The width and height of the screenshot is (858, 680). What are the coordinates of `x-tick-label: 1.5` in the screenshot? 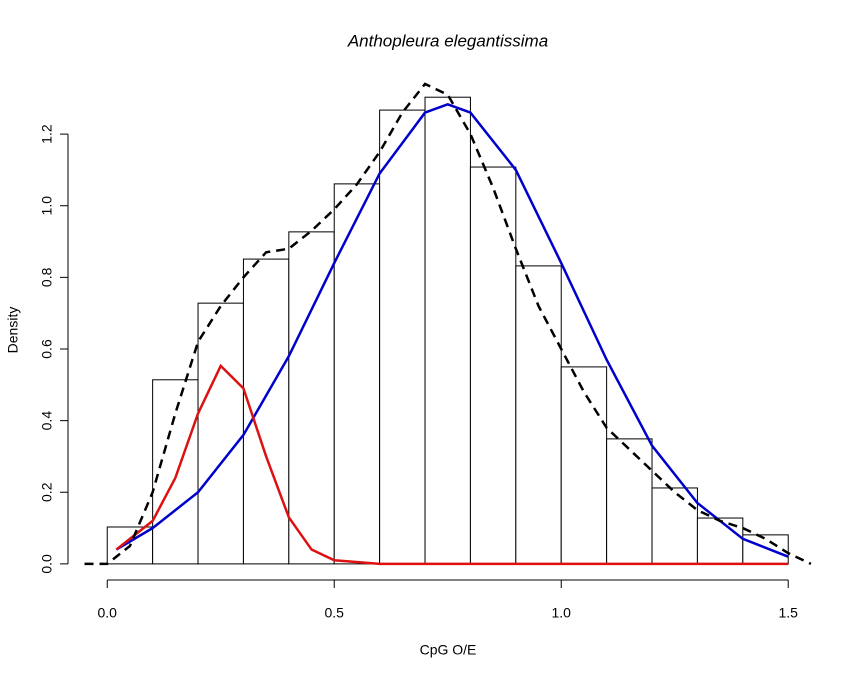 It's located at (788, 613).